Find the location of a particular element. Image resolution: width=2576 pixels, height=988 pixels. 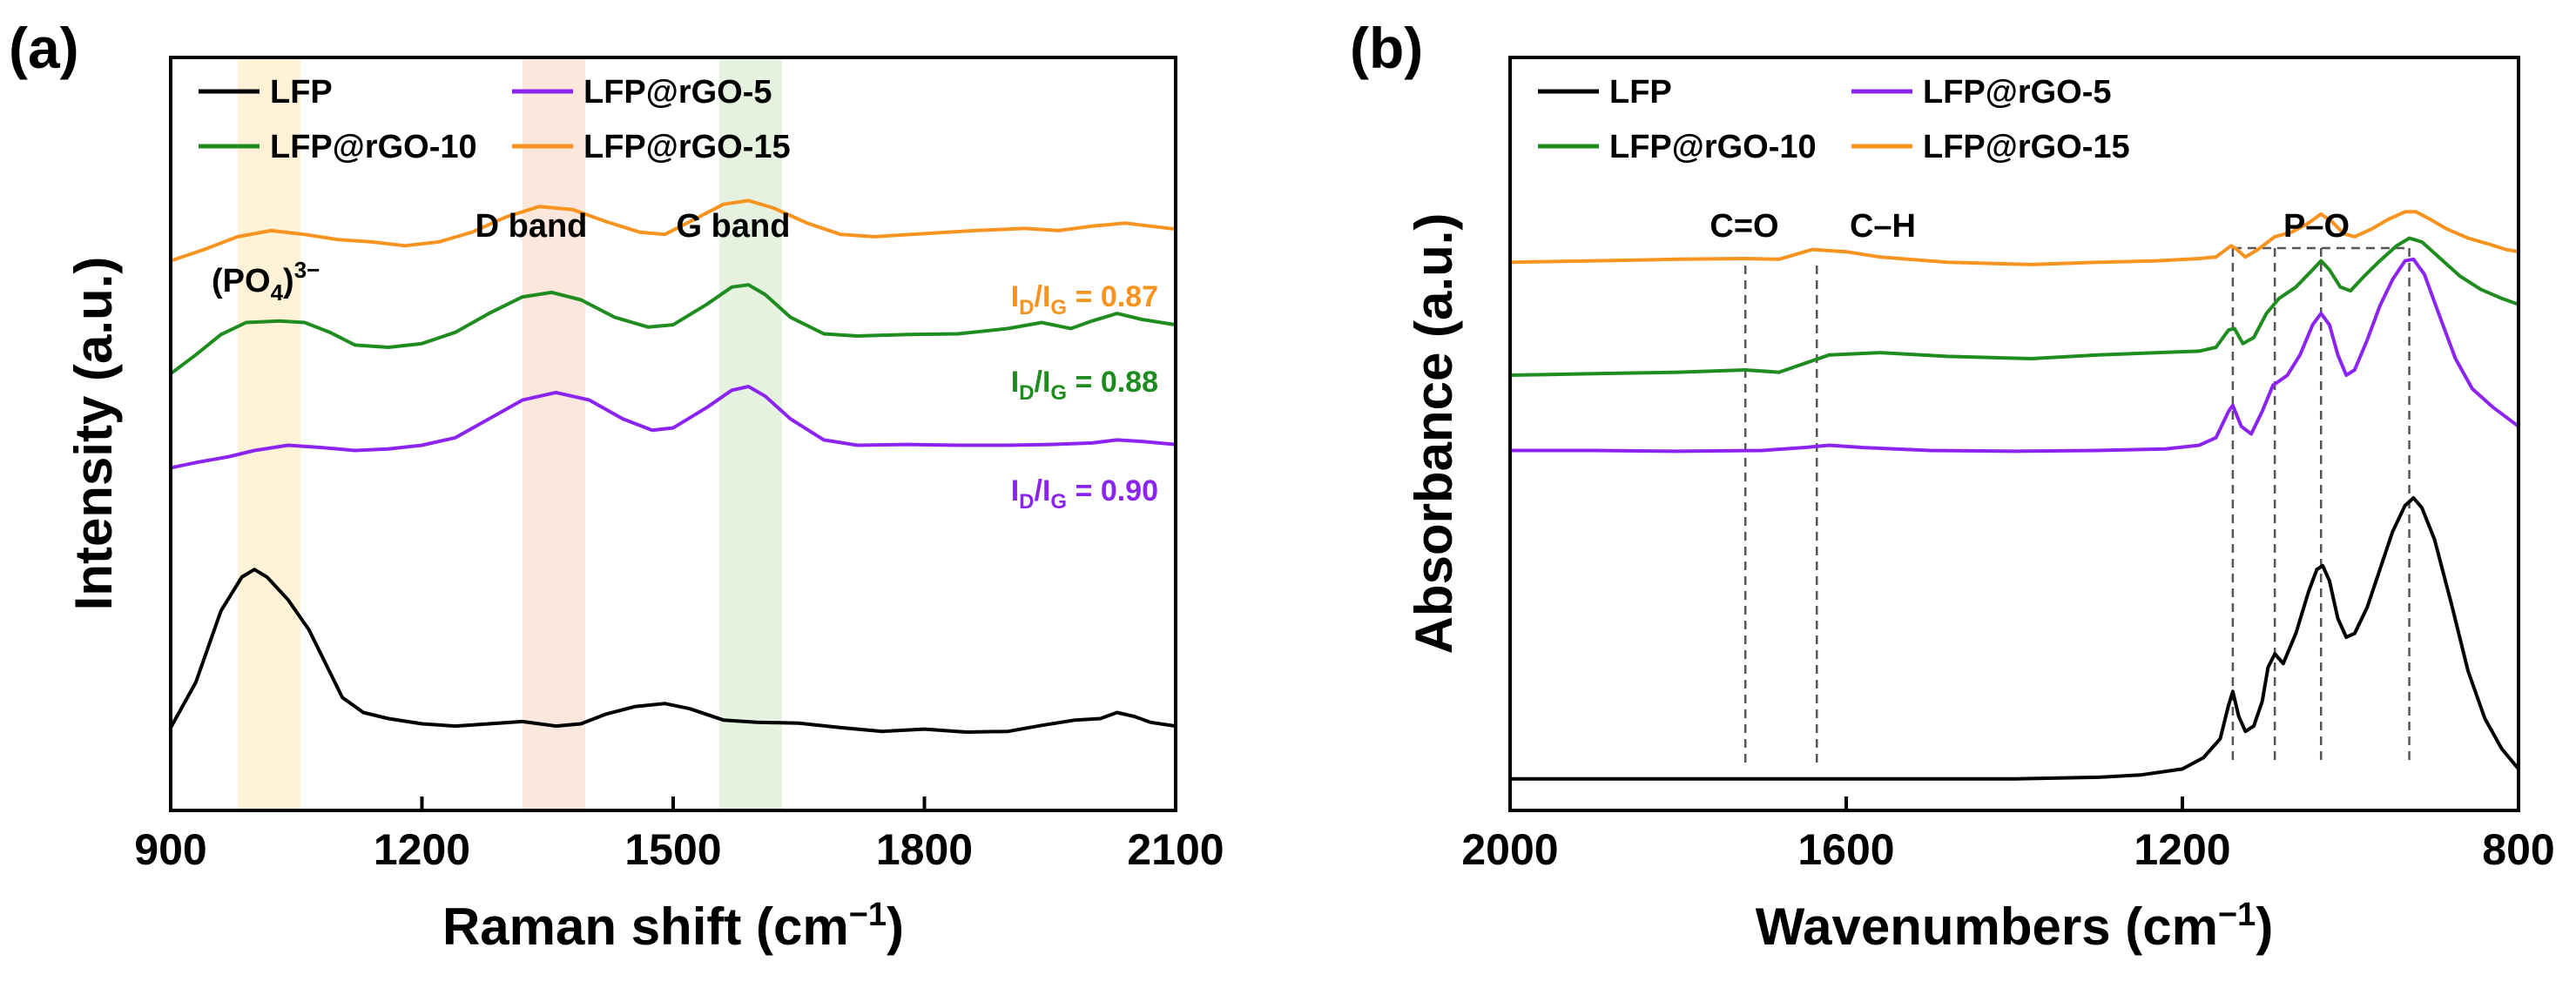

a-legend-label-lfp: LFP is located at coordinates (301, 92).